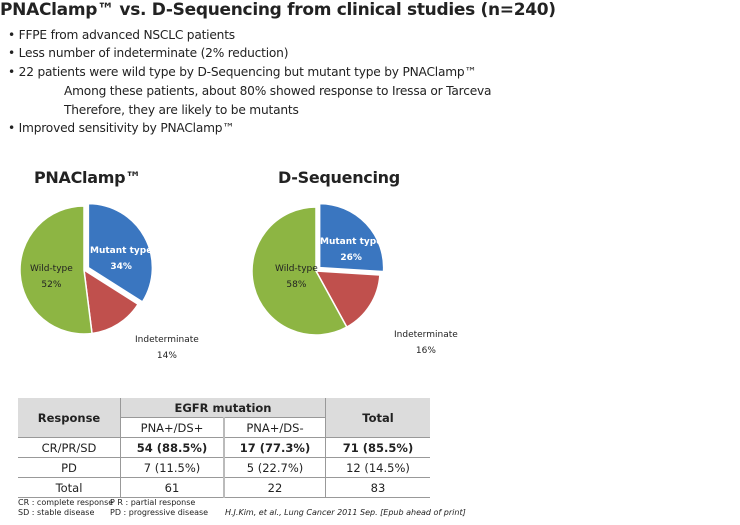 Image resolution: width=740 pixels, height=525 pixels. What do you see at coordinates (224, 487) in the screenshot?
I see `table-row: Total 61 22 83` at bounding box center [224, 487].